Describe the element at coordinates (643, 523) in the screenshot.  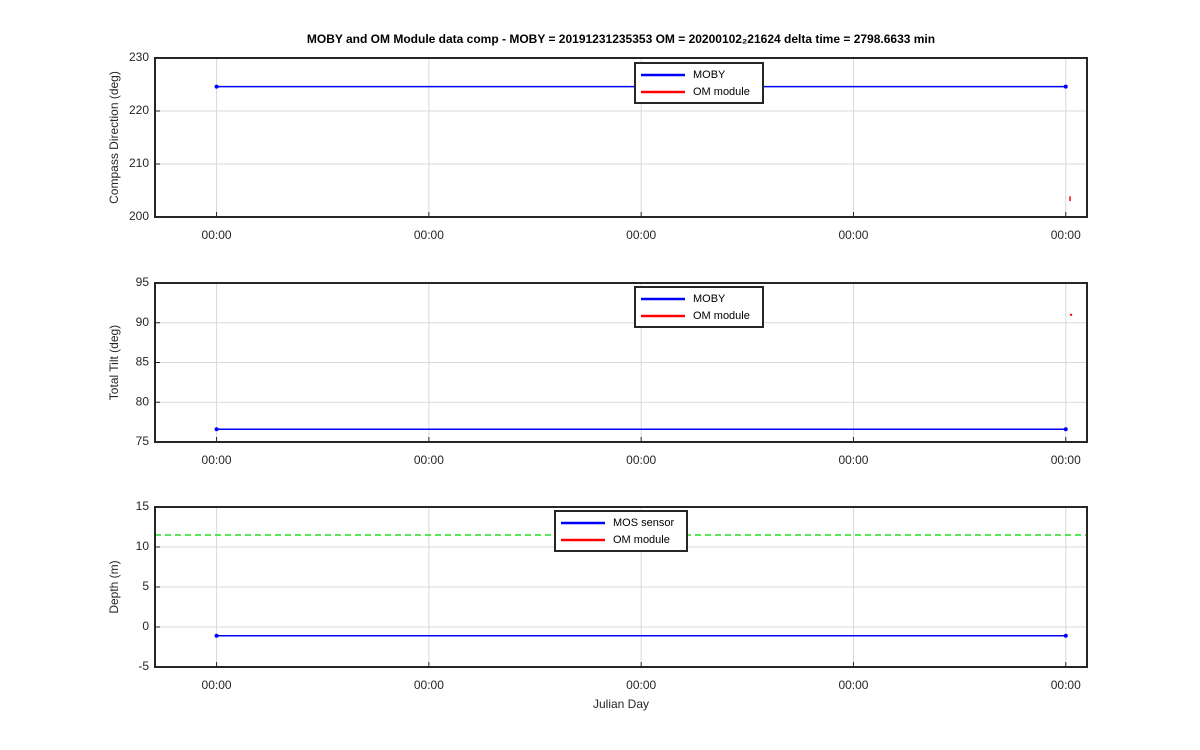
I see `legend-label: MOS sensor` at that location.